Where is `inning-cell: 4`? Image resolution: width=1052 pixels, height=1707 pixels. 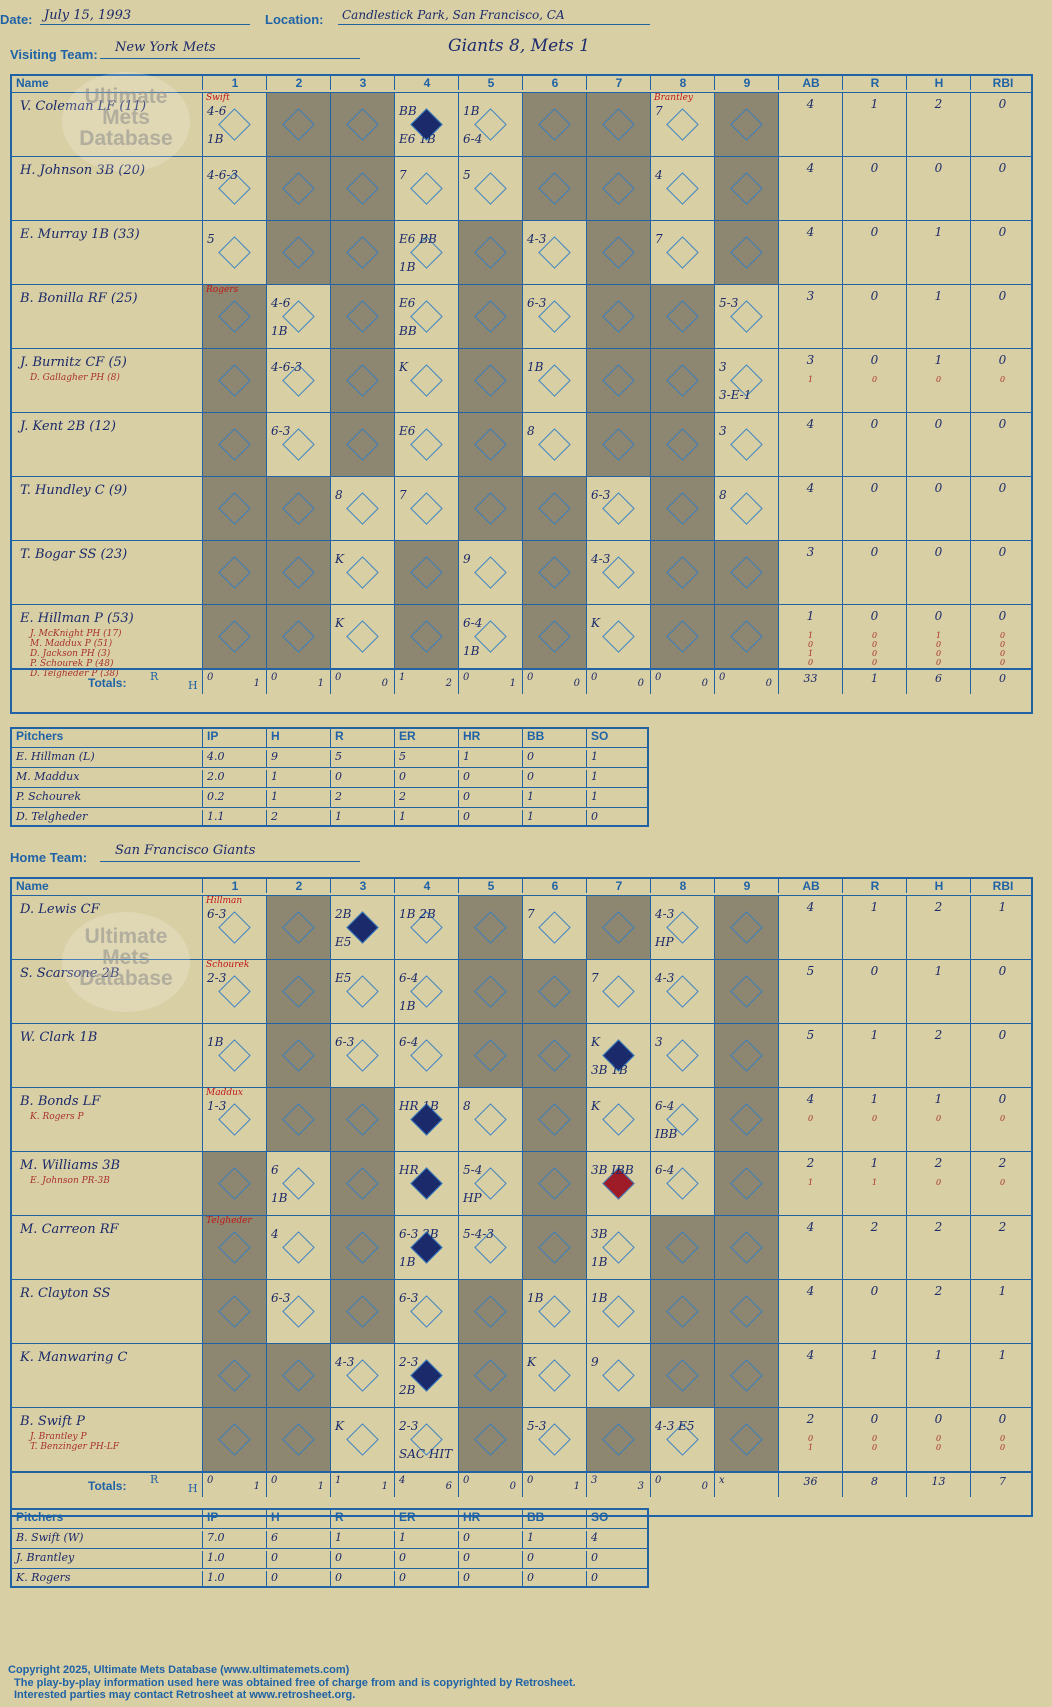 inning-cell: 4 is located at coordinates (682, 189).